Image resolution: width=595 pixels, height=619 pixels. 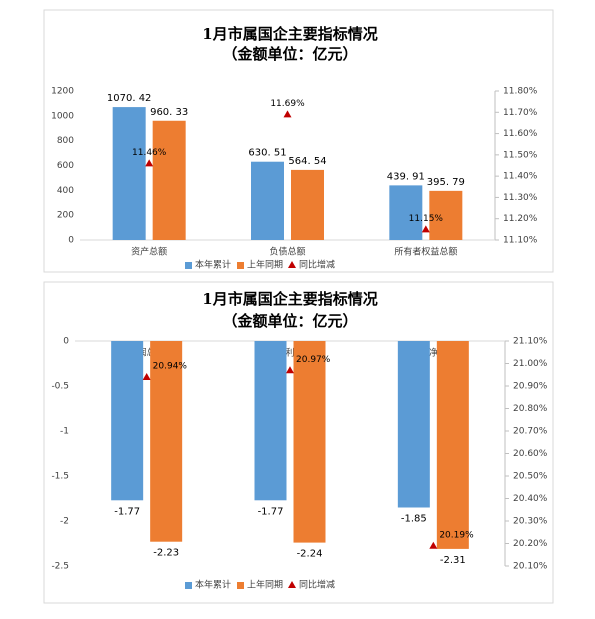 What do you see at coordinates (530, 409) in the screenshot?
I see `y2-tick-label: 20.80%` at bounding box center [530, 409].